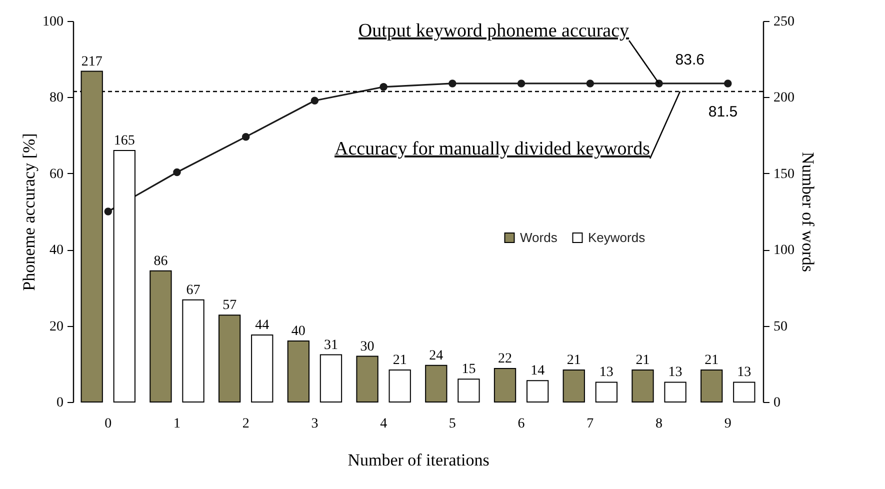  Describe the element at coordinates (617, 237) in the screenshot. I see `legend-label: Keywords` at that location.